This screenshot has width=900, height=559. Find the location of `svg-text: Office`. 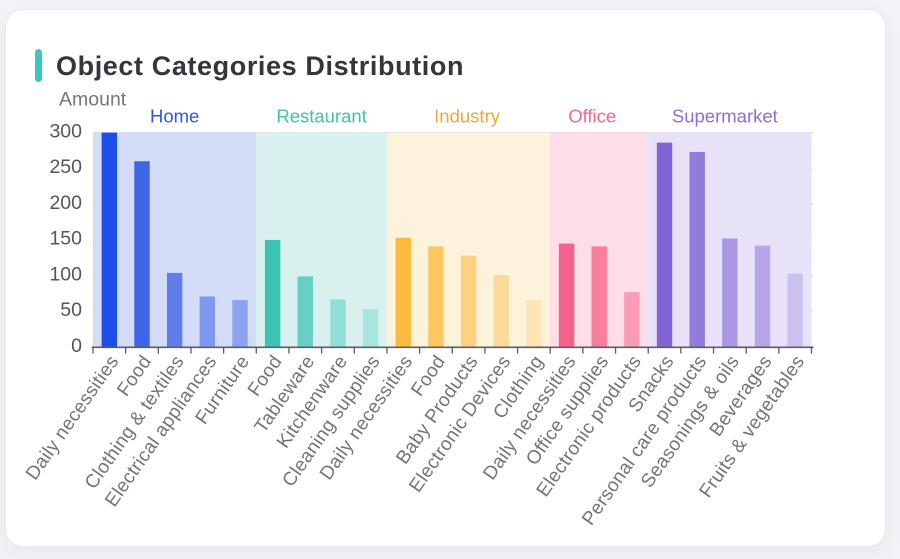

svg-text: Office is located at coordinates (592, 116).